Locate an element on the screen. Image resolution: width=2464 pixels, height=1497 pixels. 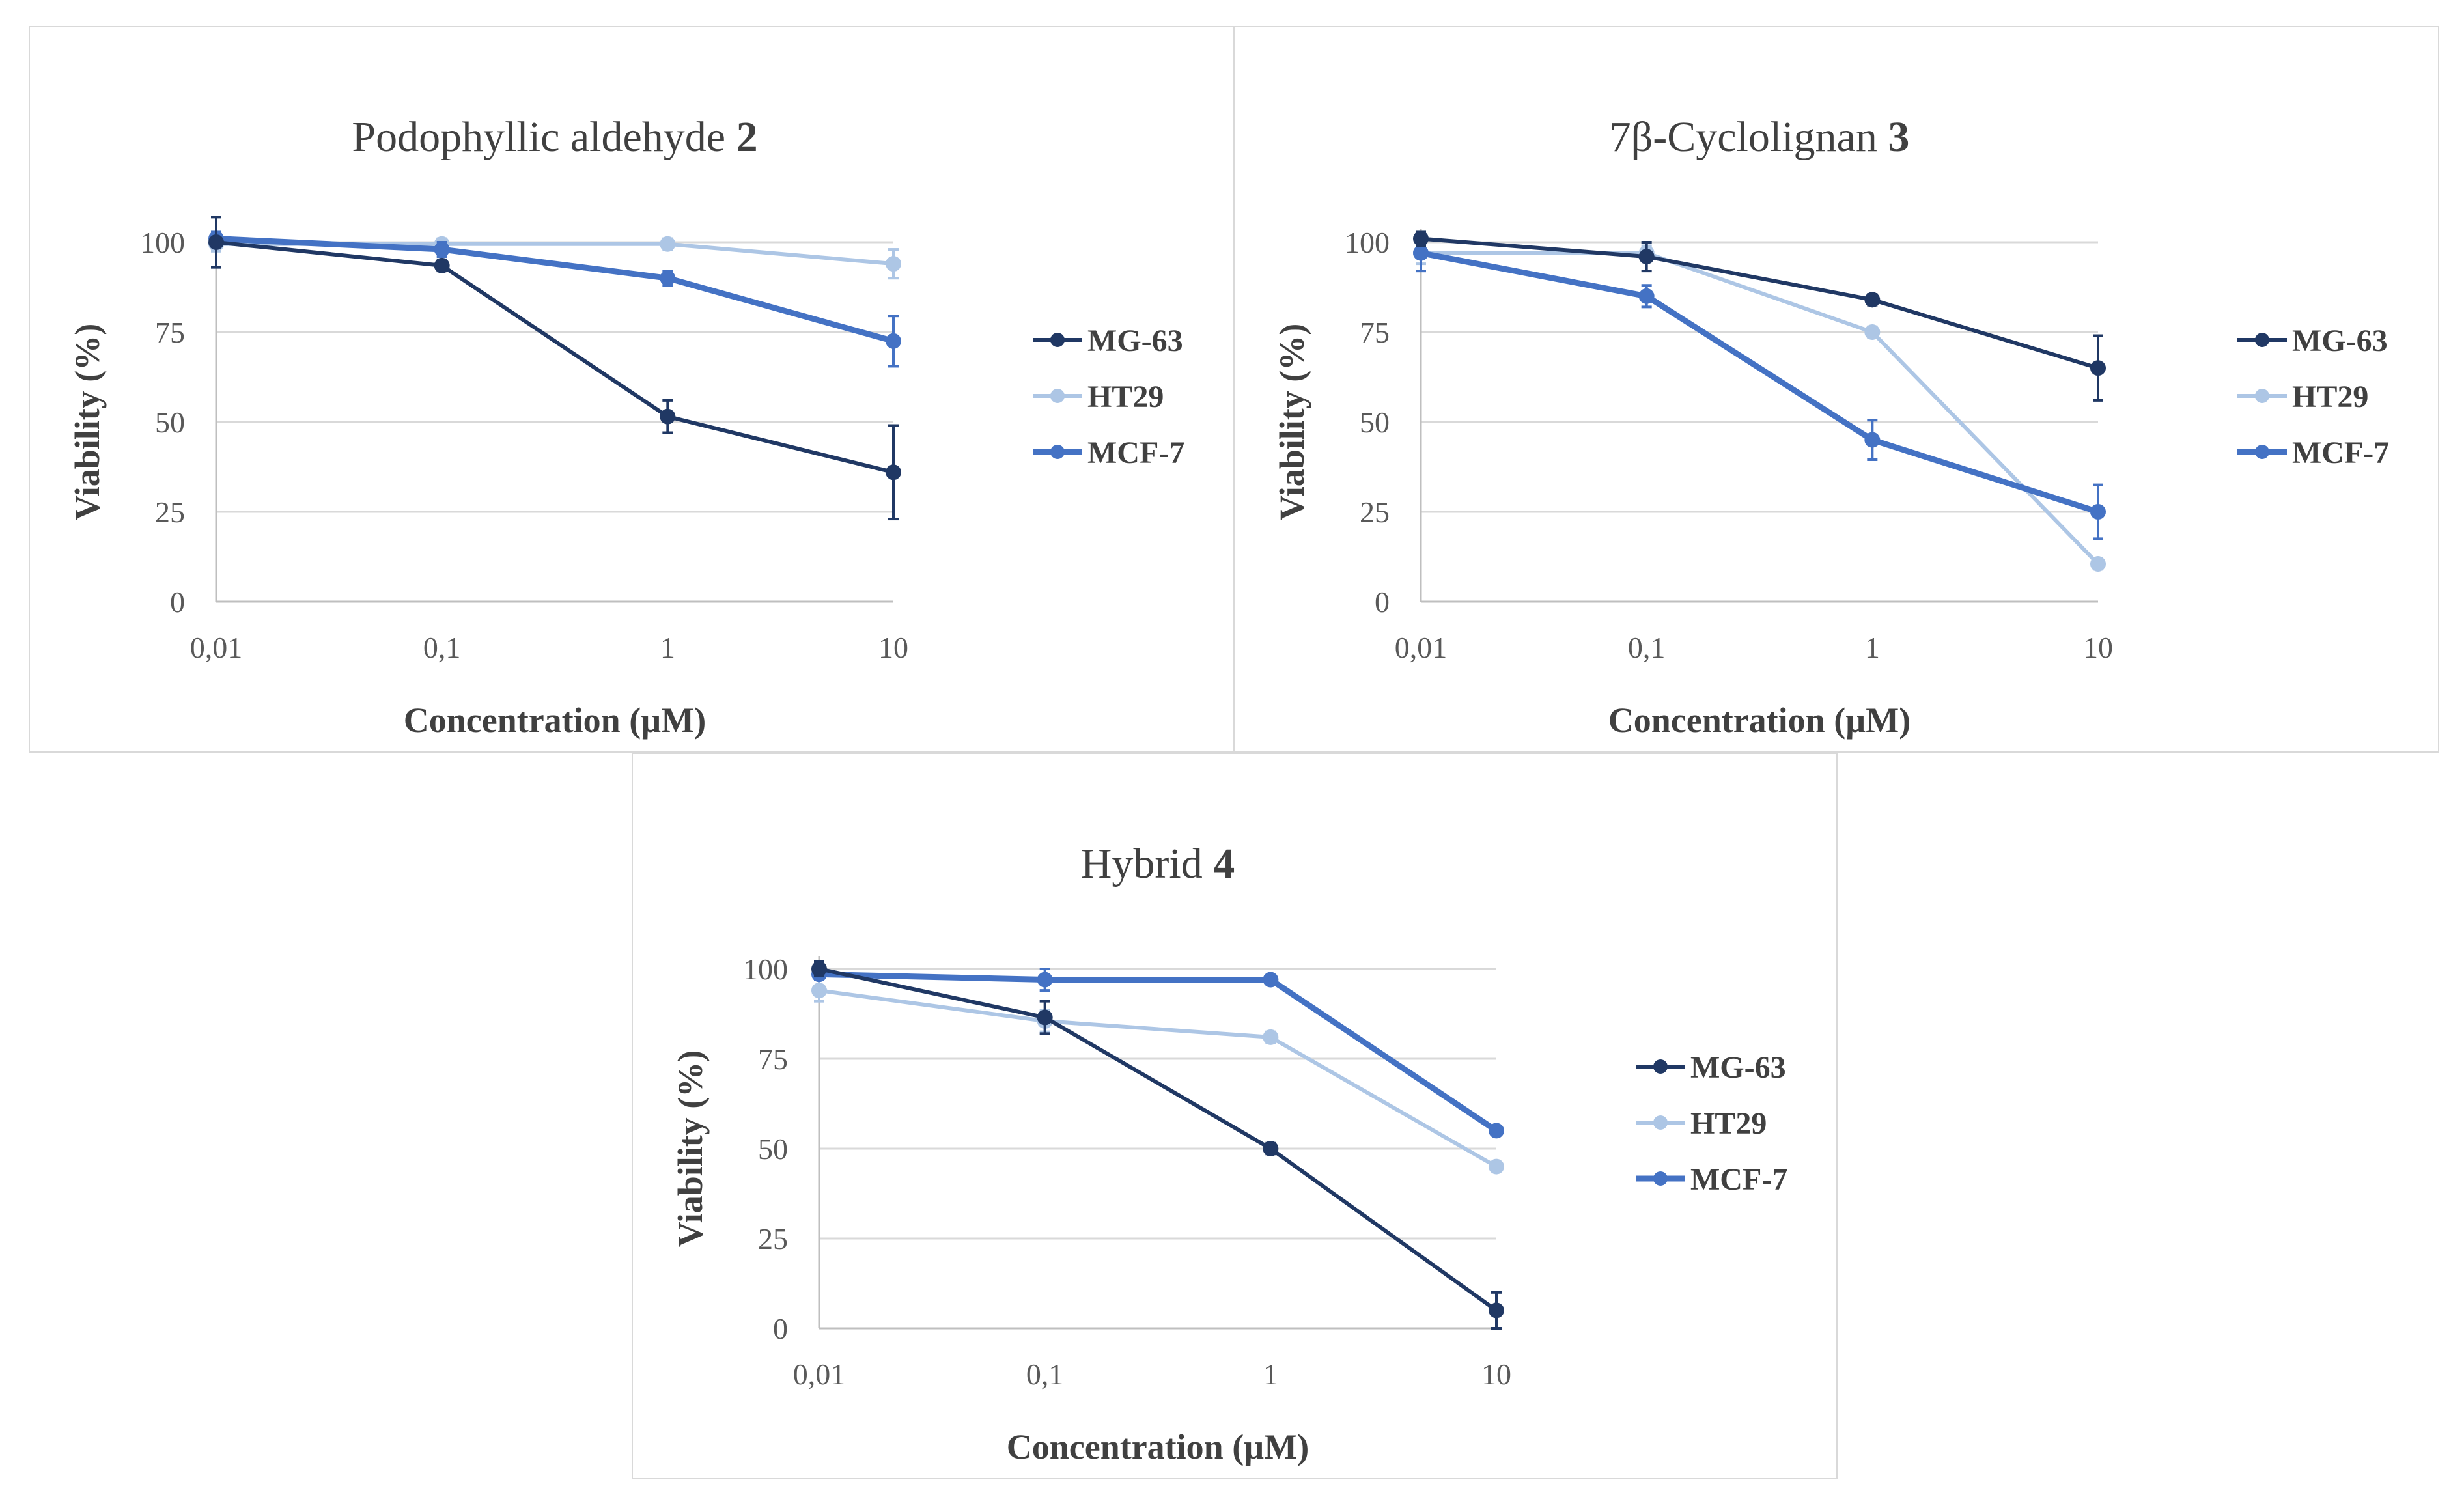
series-ht29 is located at coordinates (1158, 1076).